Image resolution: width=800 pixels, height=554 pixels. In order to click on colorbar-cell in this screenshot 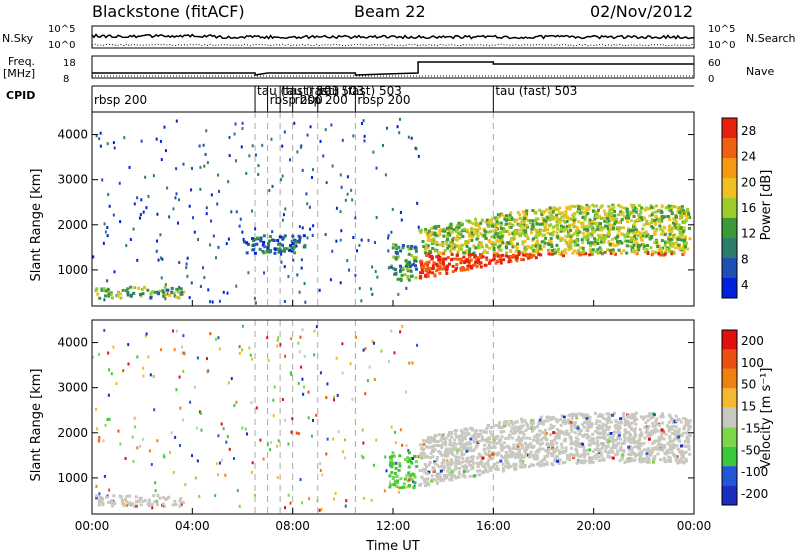, I will do `click(729, 495)`.